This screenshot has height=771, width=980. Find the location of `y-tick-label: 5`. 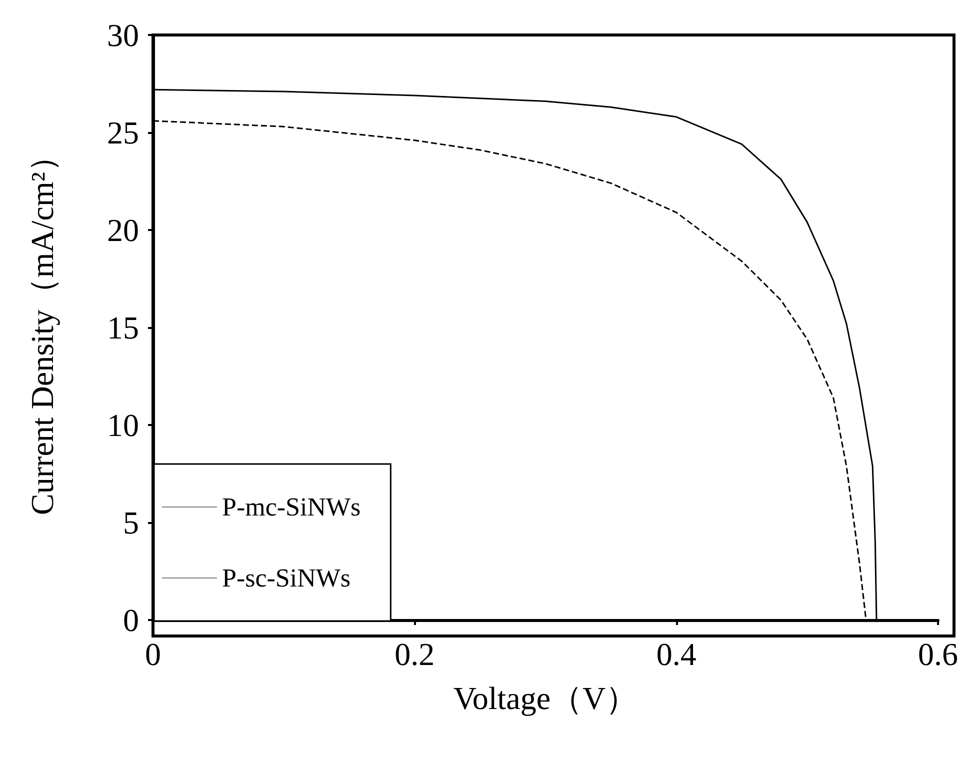

y-tick-label: 5 is located at coordinates (131, 522).